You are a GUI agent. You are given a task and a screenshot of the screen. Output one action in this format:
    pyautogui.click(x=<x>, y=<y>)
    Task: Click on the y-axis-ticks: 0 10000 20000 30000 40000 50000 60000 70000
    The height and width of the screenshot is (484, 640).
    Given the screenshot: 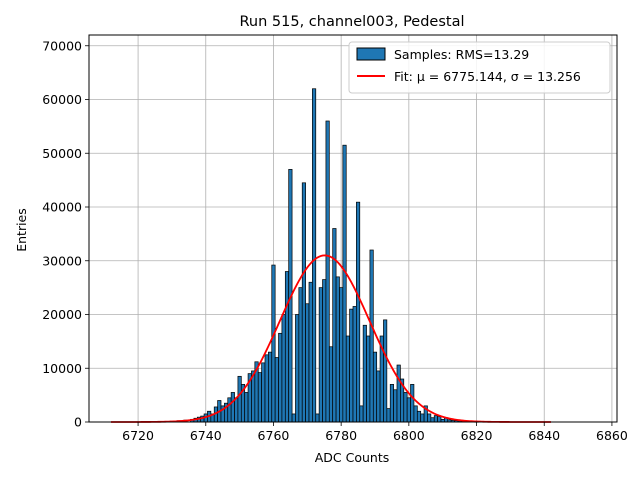 What is the action you would take?
    pyautogui.click(x=65, y=234)
    